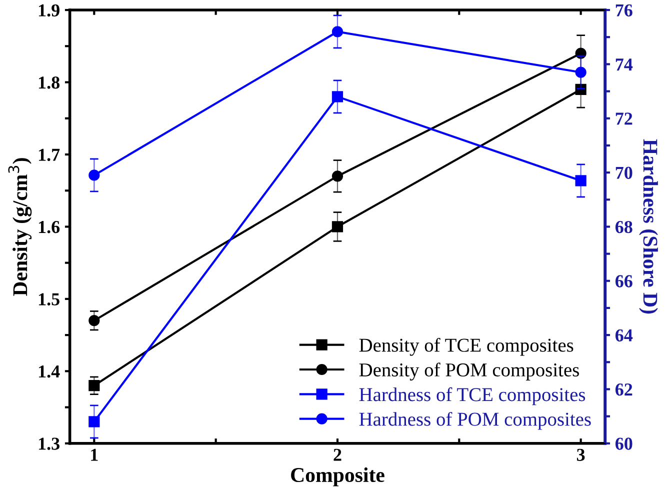 This screenshot has height=501, width=665. What do you see at coordinates (49, 10) in the screenshot?
I see `y-tick-label: 1.9` at bounding box center [49, 10].